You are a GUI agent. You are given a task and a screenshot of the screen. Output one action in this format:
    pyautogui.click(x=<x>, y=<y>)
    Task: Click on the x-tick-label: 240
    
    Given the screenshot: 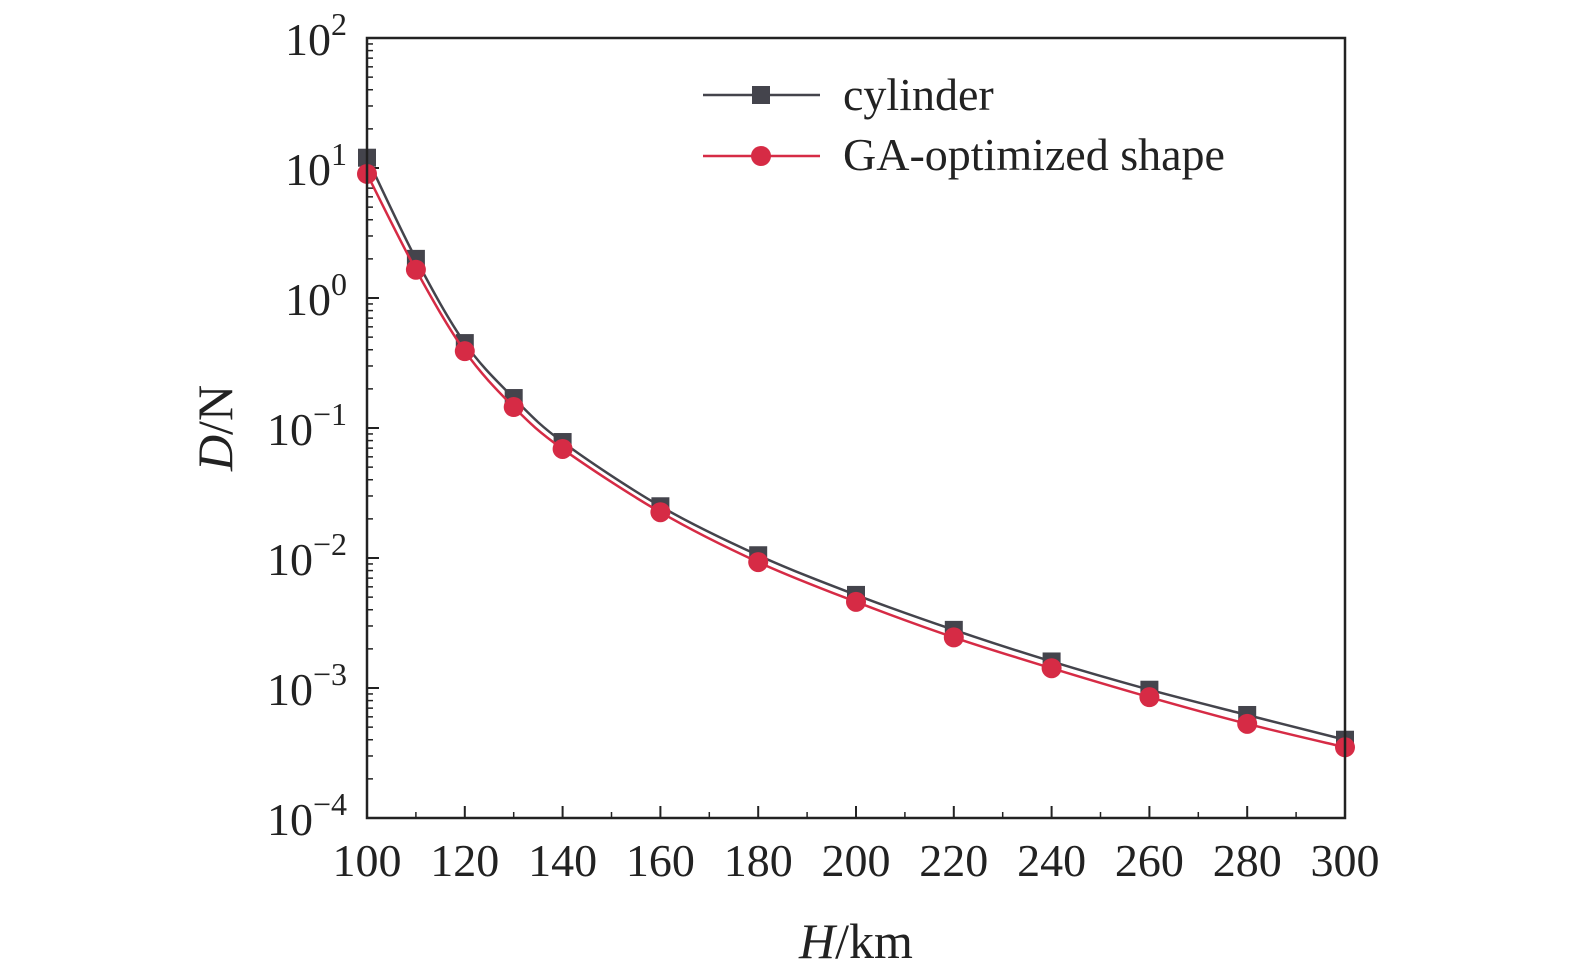 What is the action you would take?
    pyautogui.click(x=1051, y=860)
    